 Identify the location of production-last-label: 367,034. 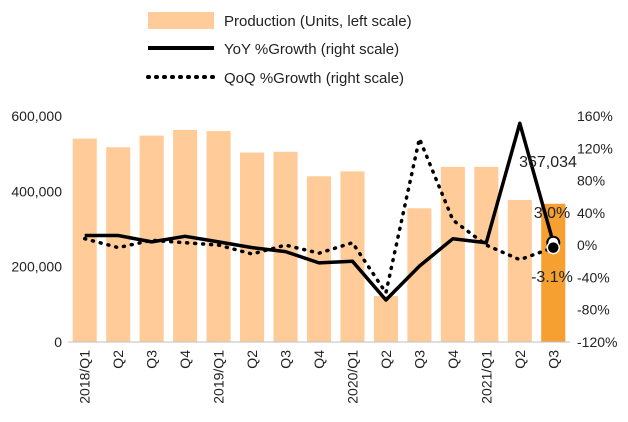
(548, 162).